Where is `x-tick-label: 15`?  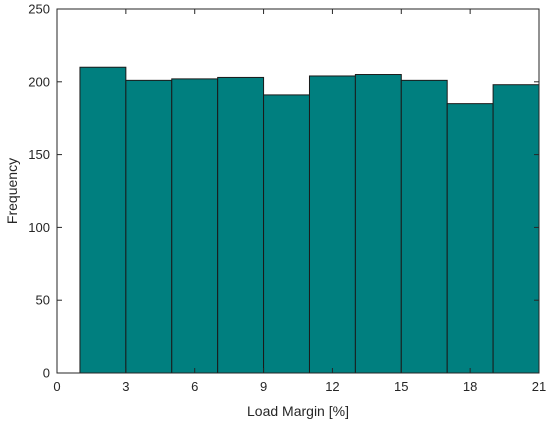
x-tick-label: 15 is located at coordinates (401, 386).